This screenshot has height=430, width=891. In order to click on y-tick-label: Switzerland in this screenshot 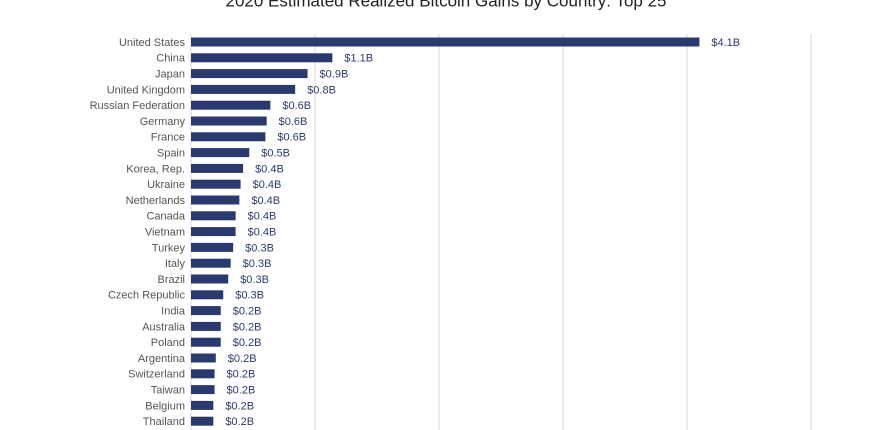, I will do `click(156, 375)`.